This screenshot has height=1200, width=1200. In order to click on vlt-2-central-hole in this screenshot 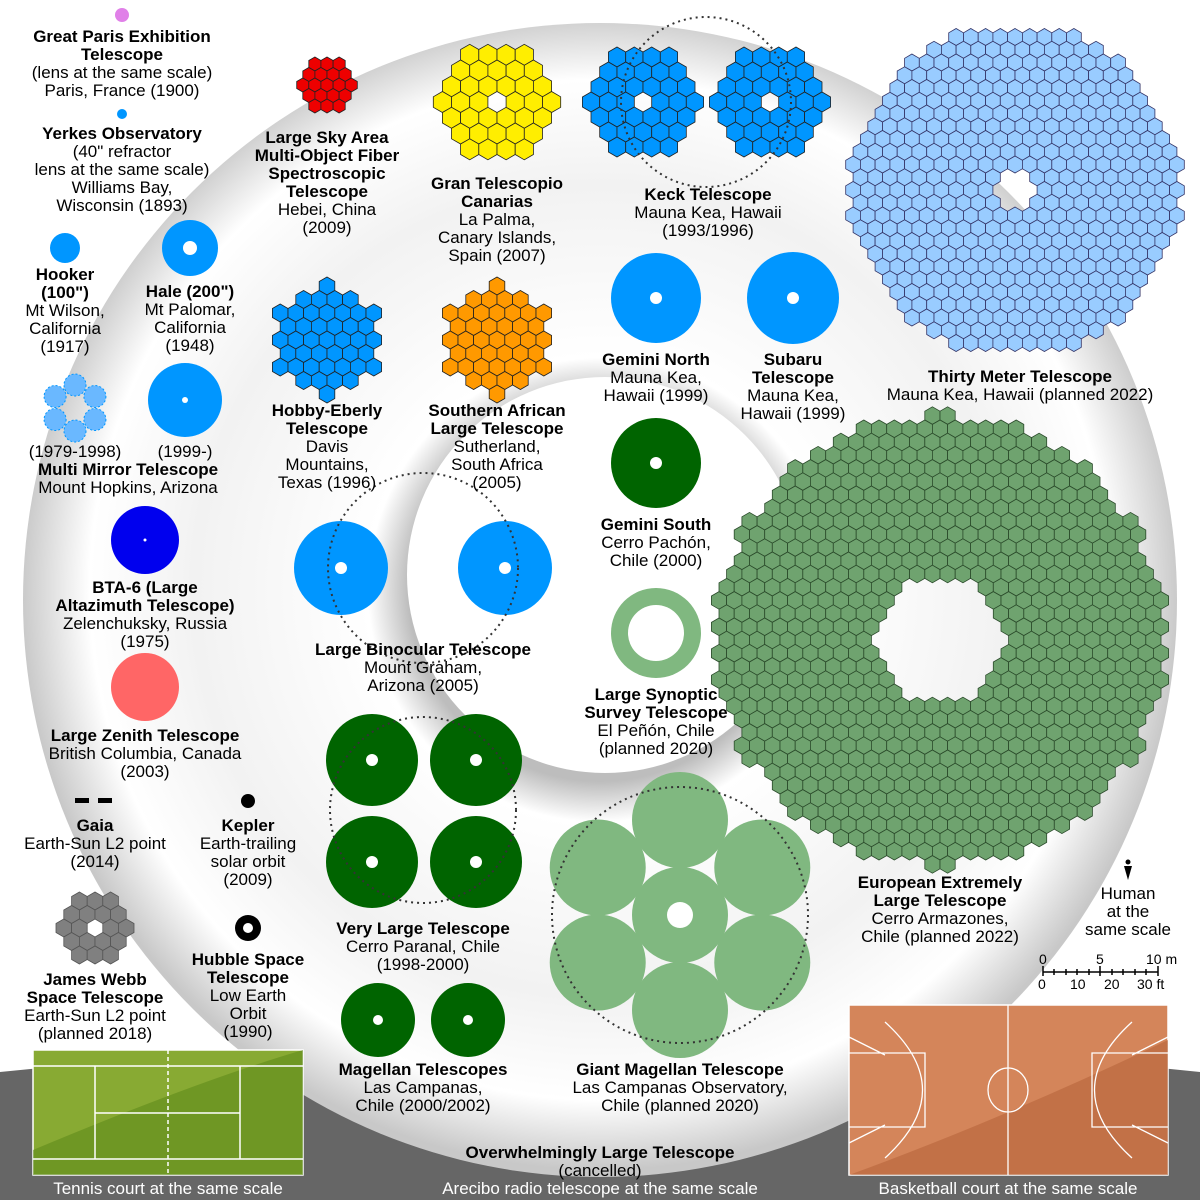, I will do `click(476, 760)`.